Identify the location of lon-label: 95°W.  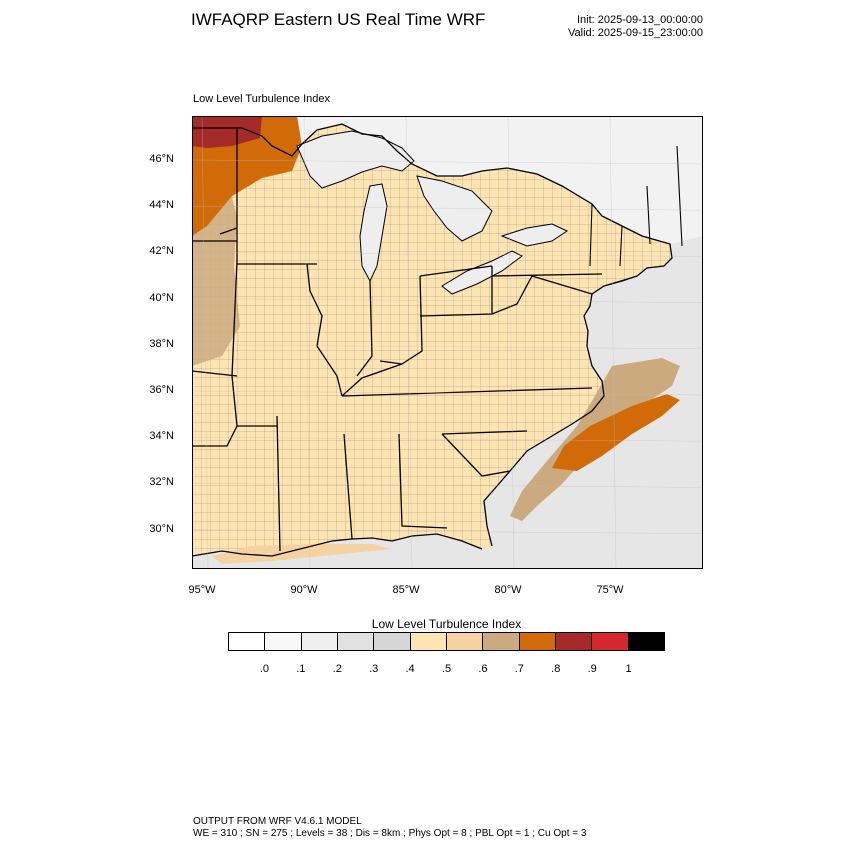
(202, 590).